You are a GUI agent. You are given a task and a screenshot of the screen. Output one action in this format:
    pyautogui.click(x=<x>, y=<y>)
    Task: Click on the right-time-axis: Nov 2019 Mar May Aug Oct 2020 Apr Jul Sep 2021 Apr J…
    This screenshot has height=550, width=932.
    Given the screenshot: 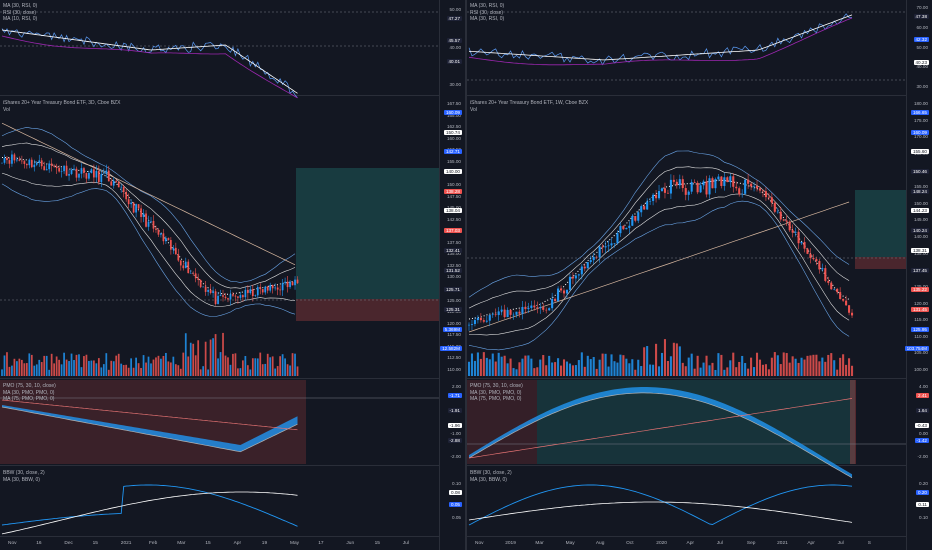 What is the action you would take?
    pyautogui.click(x=686, y=543)
    